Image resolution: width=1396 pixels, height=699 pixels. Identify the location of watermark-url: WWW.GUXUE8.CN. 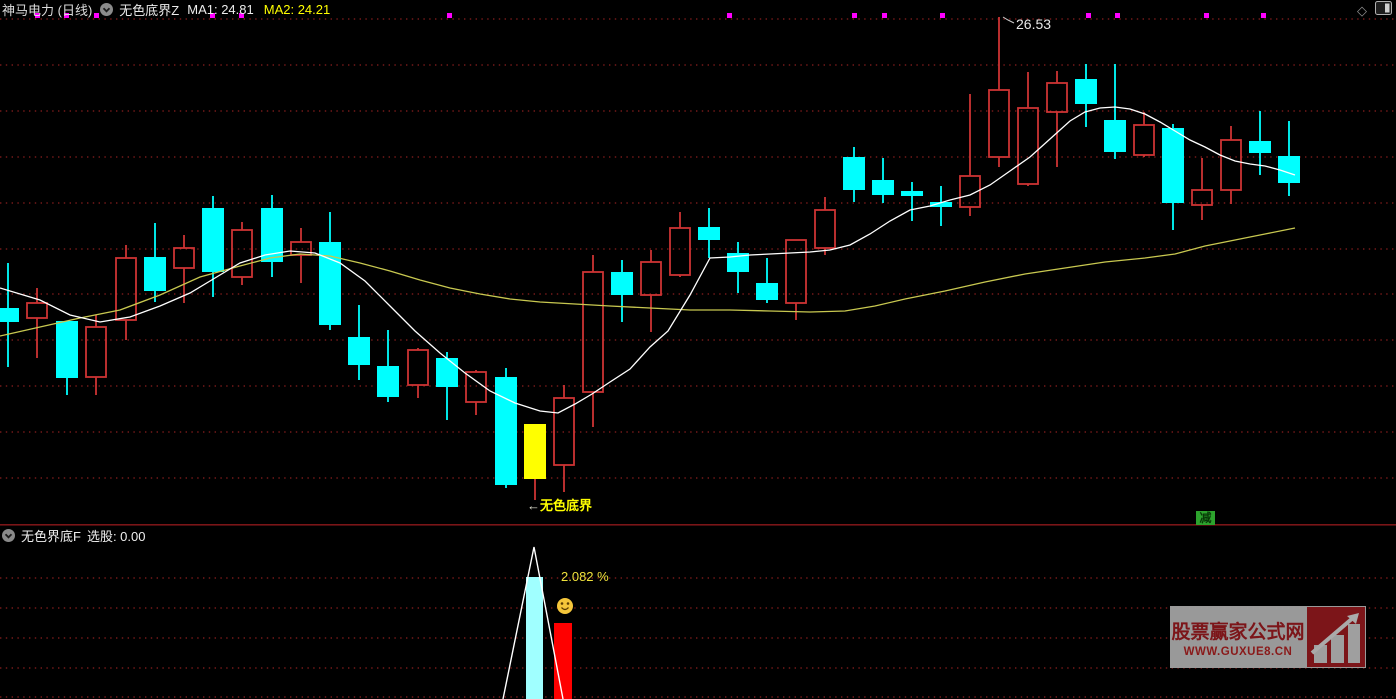
(1238, 651).